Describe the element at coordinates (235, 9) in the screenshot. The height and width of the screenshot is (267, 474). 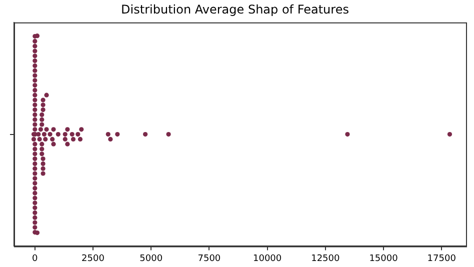
I see `chart-title: Distribution Average Shap of Features` at that location.